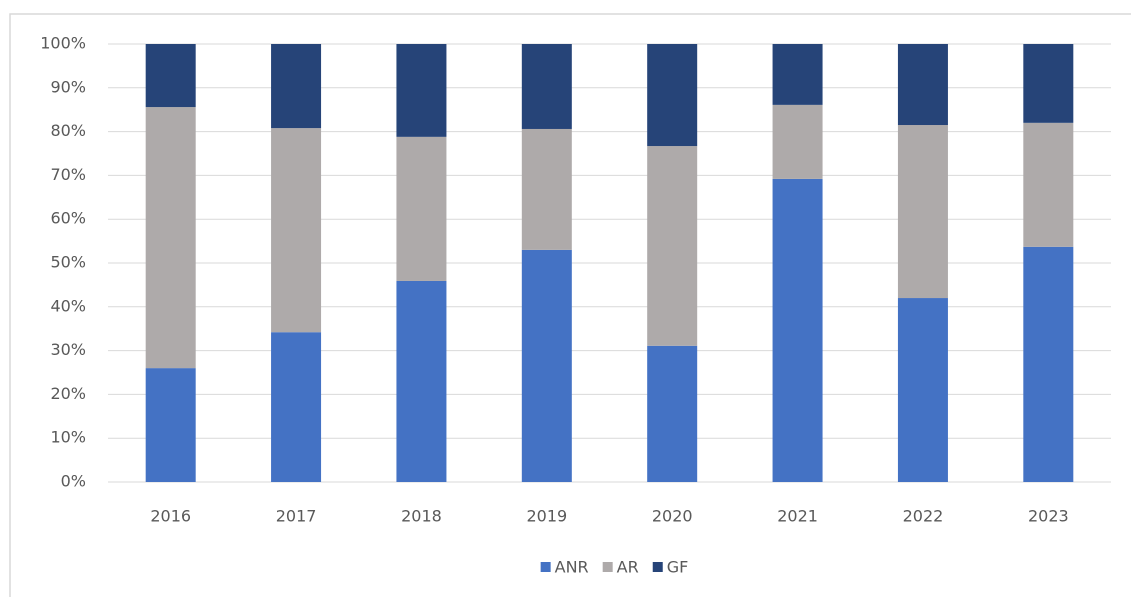 This screenshot has height=597, width=1131. Describe the element at coordinates (678, 567) in the screenshot. I see `legend-label: GF` at that location.